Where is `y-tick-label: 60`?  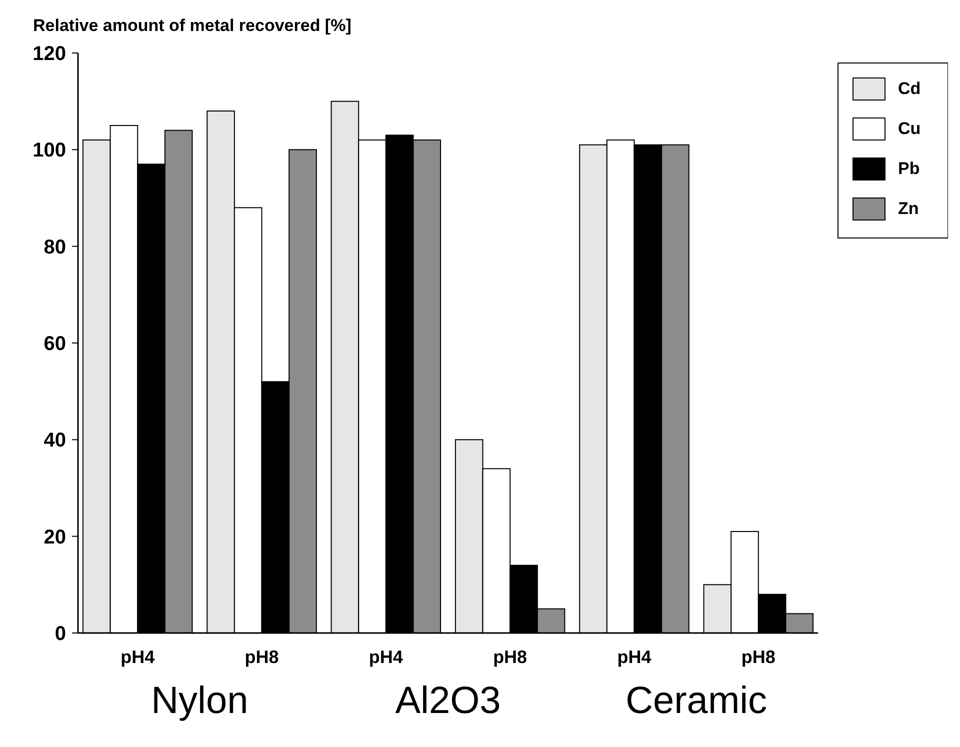
y-tick-label: 60 is located at coordinates (55, 344).